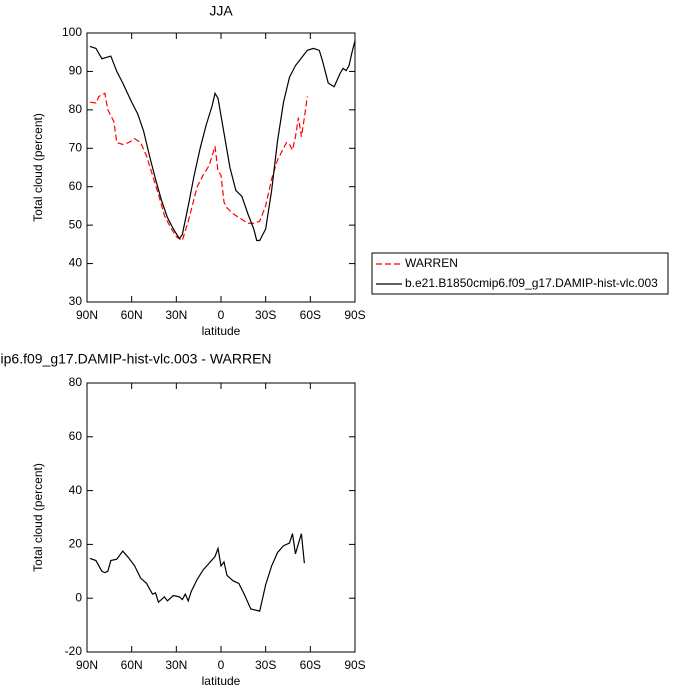 This screenshot has width=700, height=700. Describe the element at coordinates (76, 301) in the screenshot. I see `y-tick-label: 30` at that location.